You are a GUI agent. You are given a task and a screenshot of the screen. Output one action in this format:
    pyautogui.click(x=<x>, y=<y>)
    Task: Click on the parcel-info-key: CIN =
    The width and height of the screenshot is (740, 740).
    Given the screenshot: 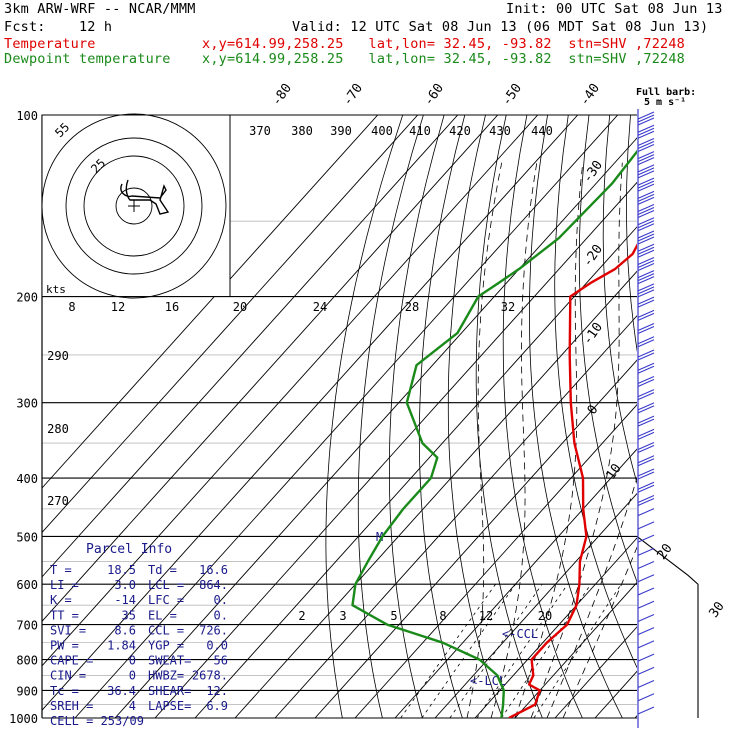 What is the action you would take?
    pyautogui.click(x=68, y=676)
    